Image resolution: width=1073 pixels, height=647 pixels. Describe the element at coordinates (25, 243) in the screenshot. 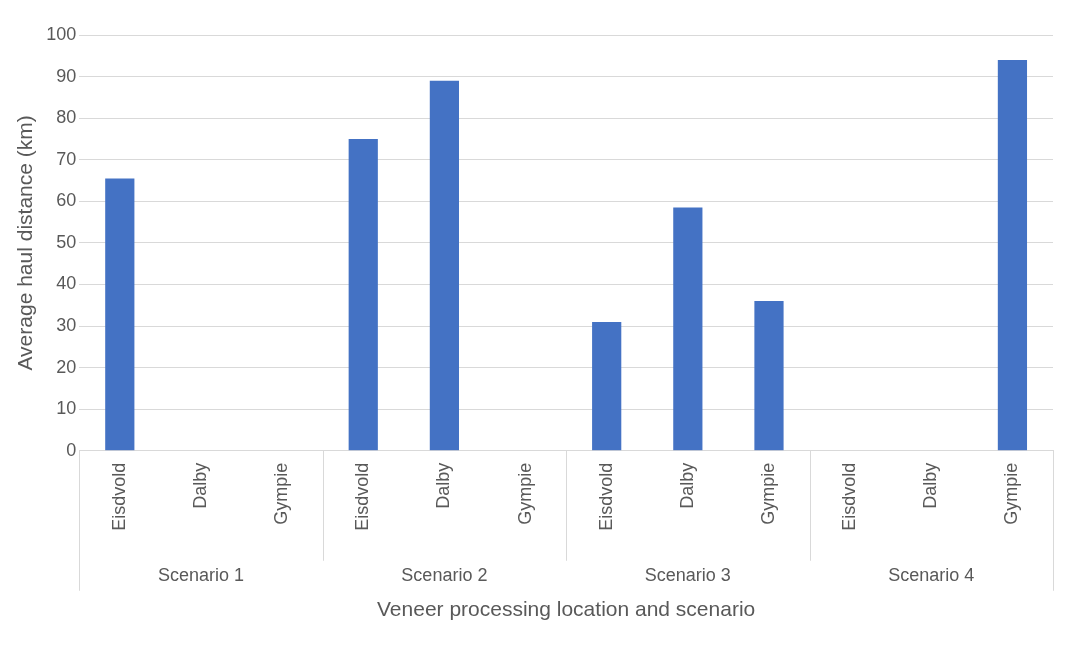

I see `y-axis-title: Average haul distance (km)` at that location.